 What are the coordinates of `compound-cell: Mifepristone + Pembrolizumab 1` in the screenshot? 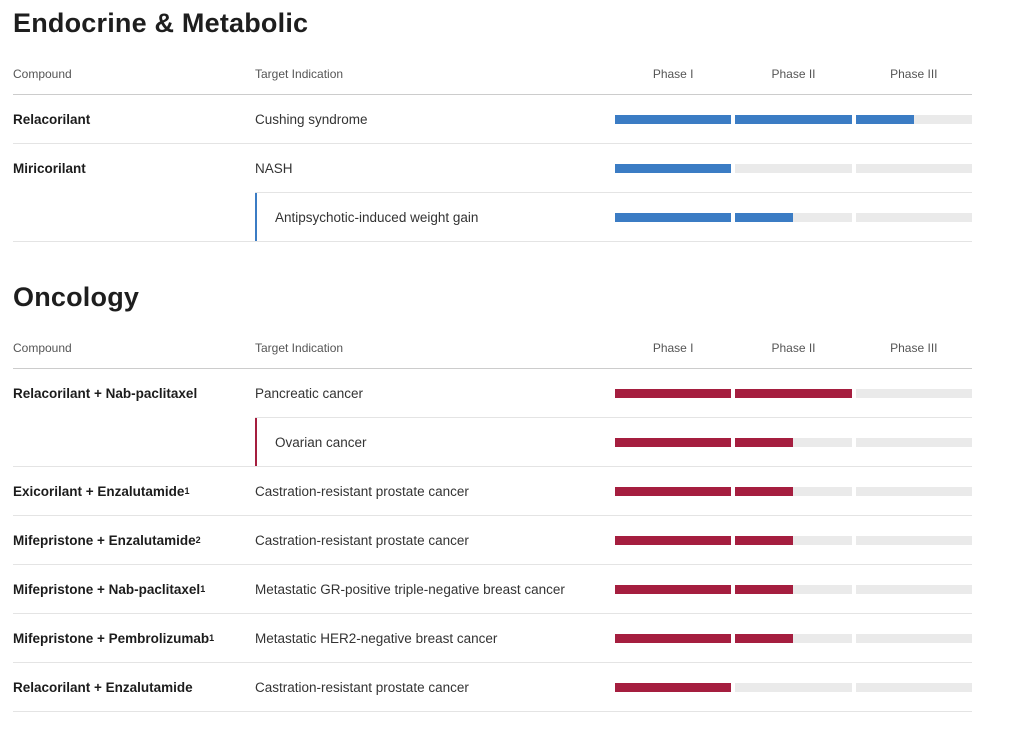 It's located at (114, 638).